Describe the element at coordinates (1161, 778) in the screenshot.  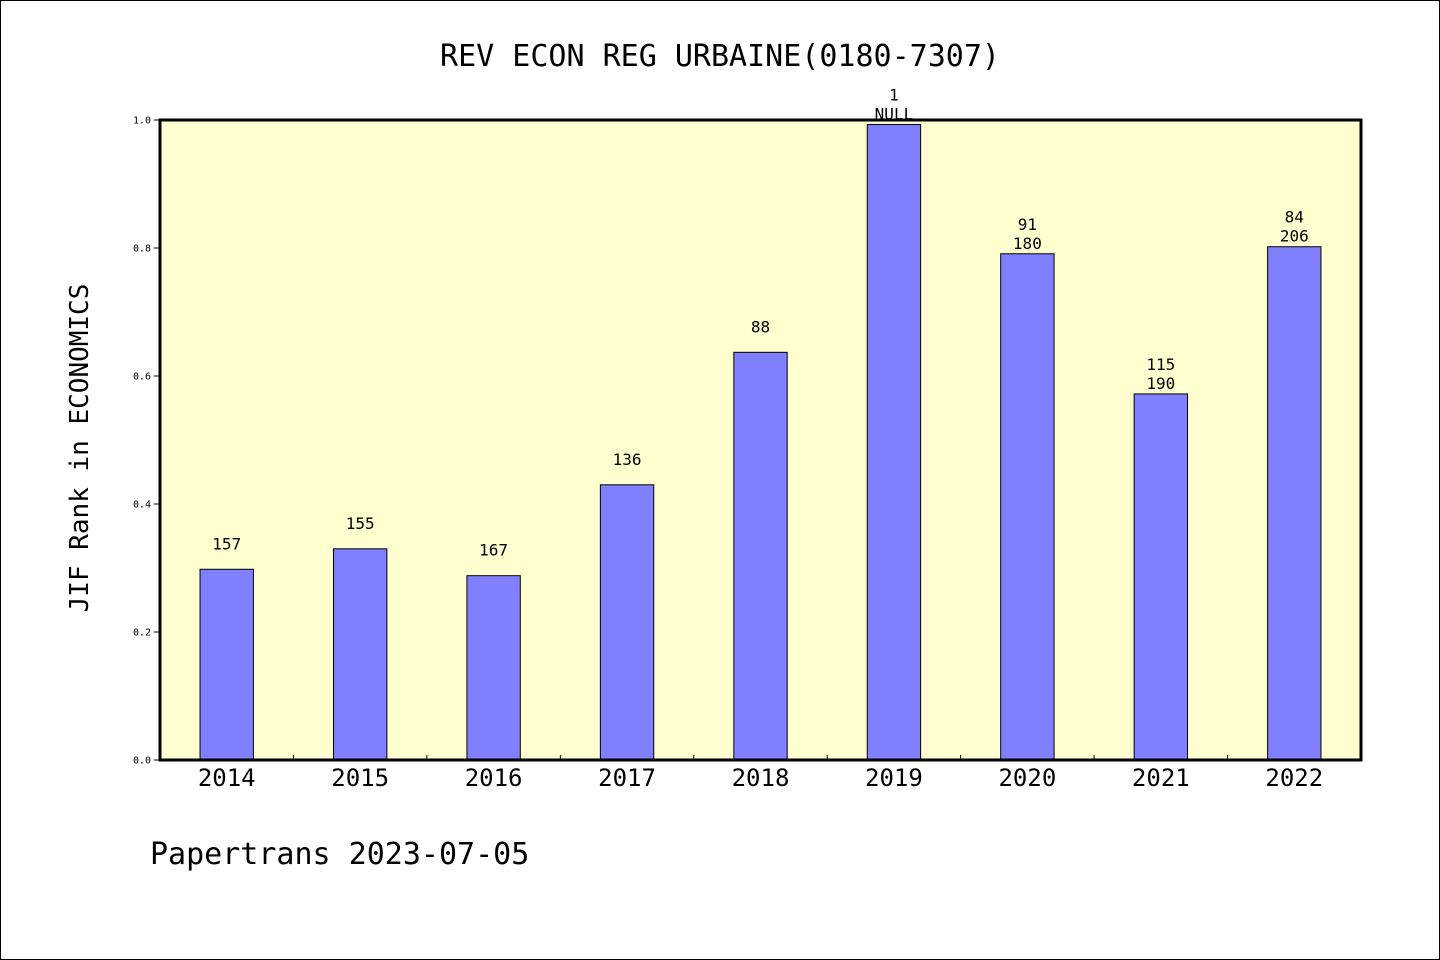
I see `x-tick-label: 2021` at that location.